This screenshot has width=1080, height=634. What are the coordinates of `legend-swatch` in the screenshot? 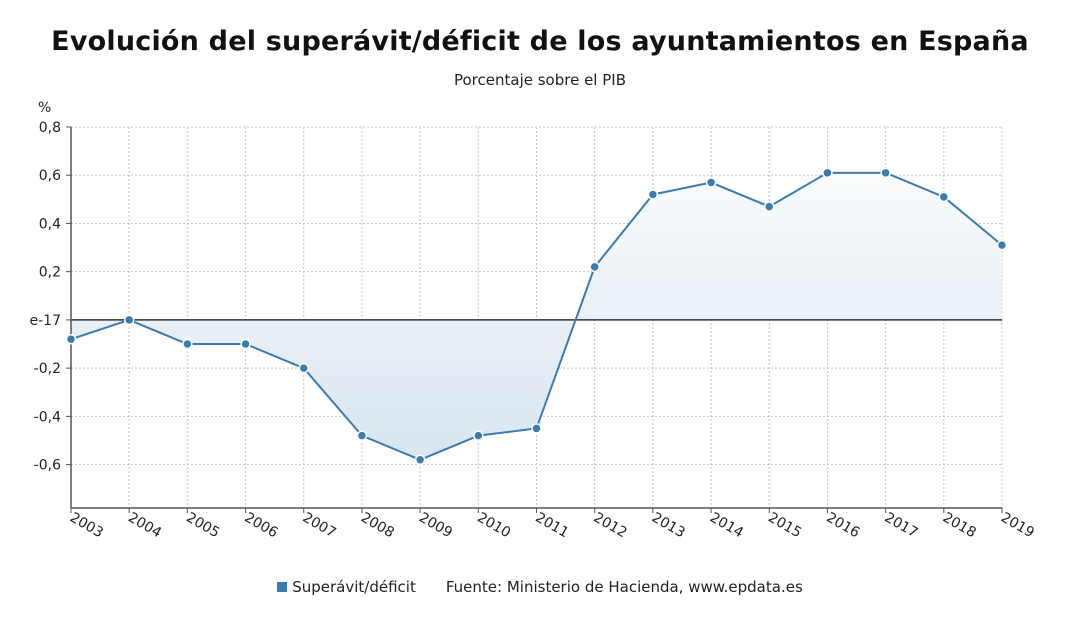 It's located at (282, 587).